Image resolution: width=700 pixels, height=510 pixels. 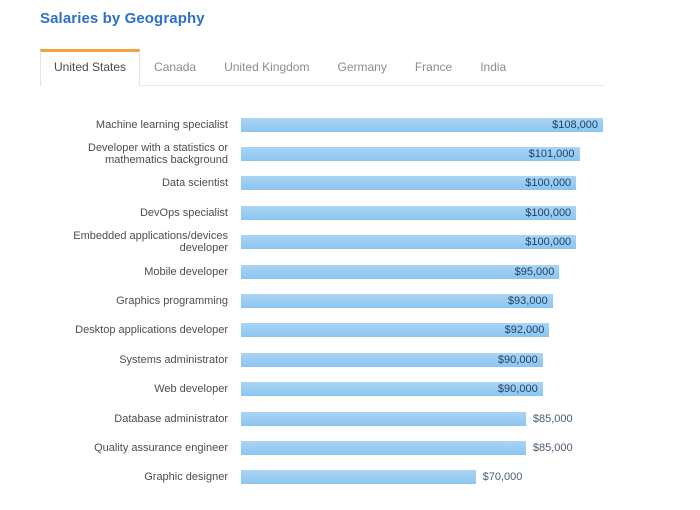 What do you see at coordinates (400, 271) in the screenshot?
I see `bar: $95,000` at bounding box center [400, 271].